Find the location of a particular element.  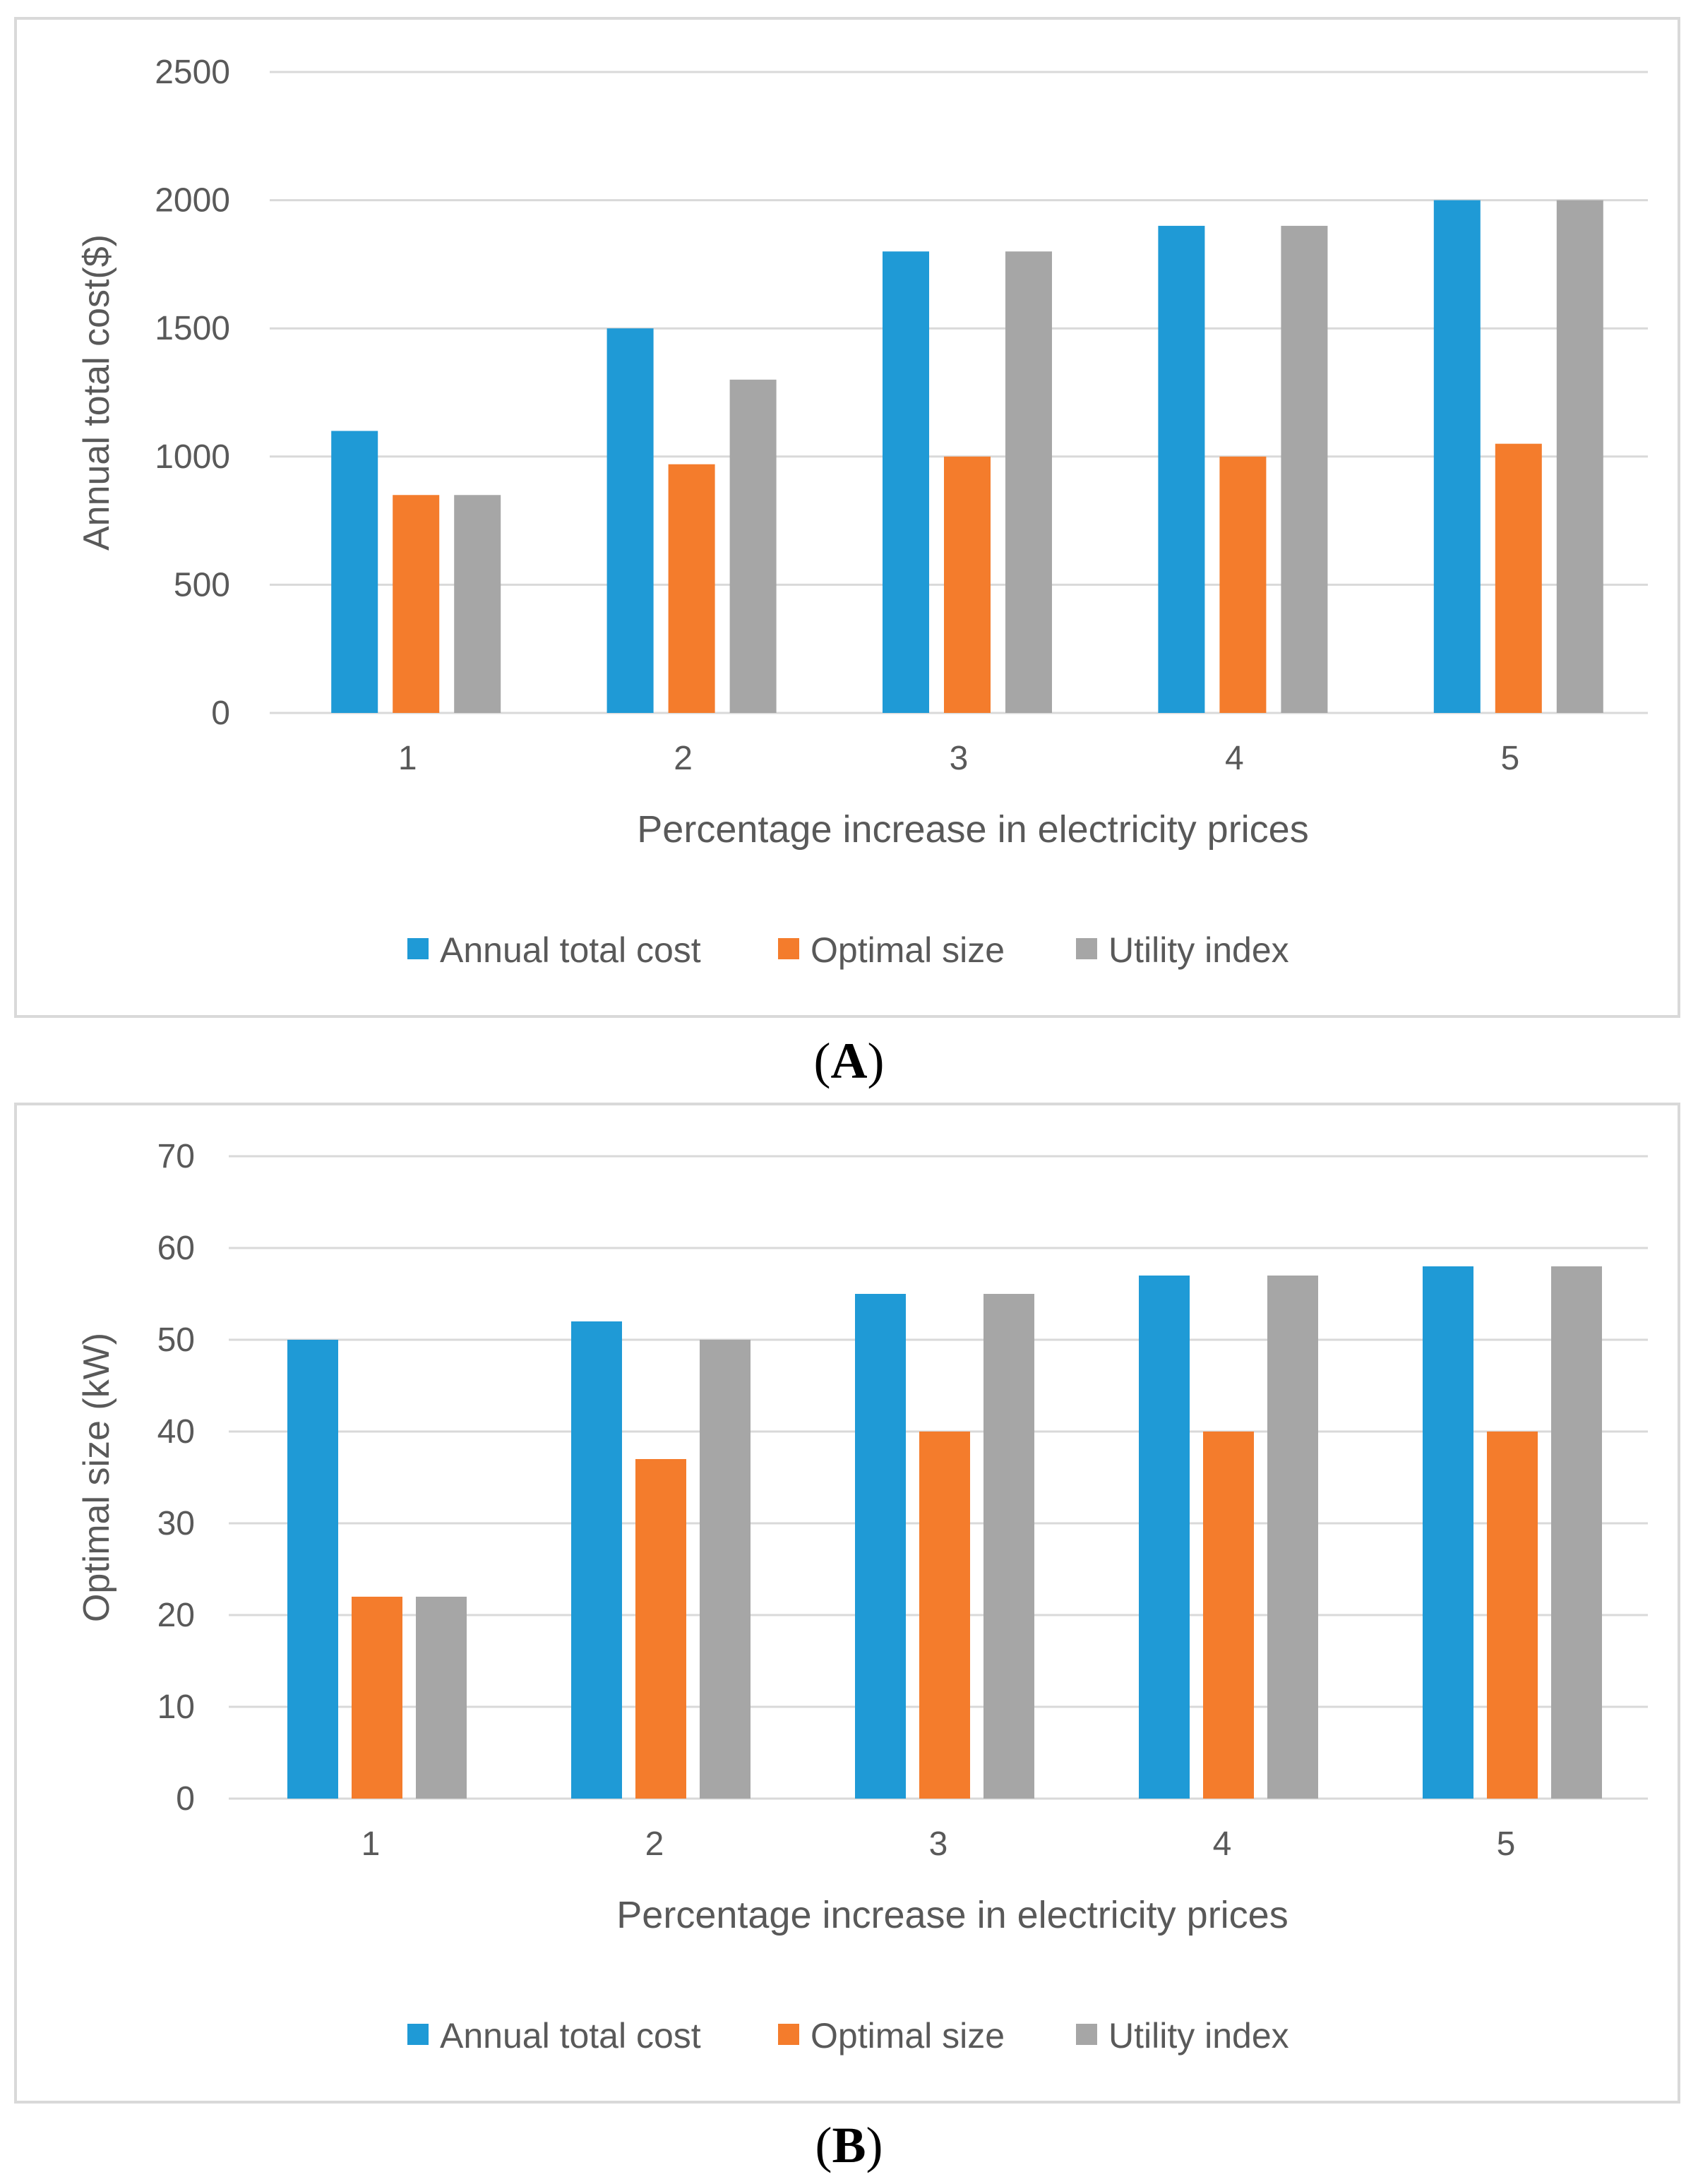

chart-b-caption: (B) is located at coordinates (849, 2145).